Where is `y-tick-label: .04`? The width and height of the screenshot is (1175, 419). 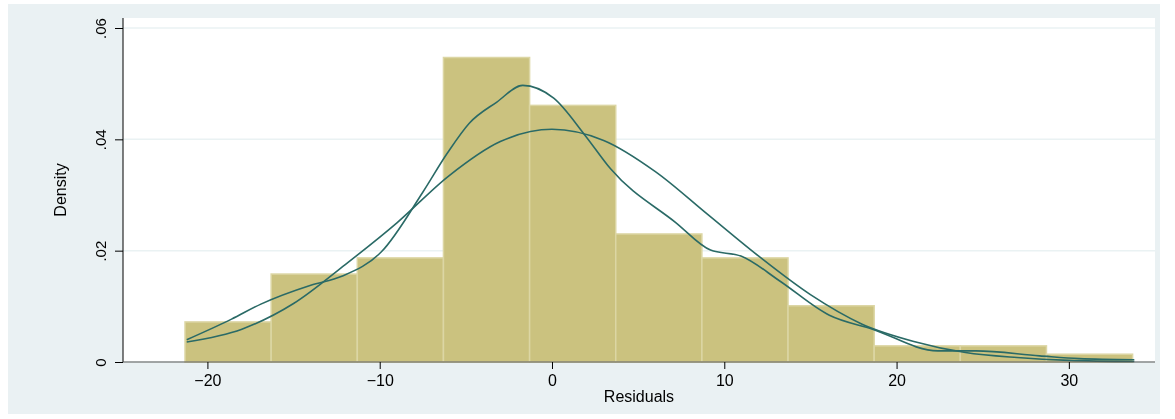 y-tick-label: .04 is located at coordinates (101, 140).